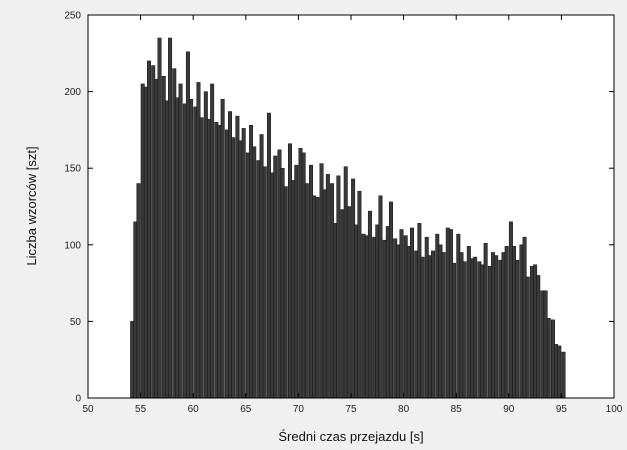 Image resolution: width=627 pixels, height=450 pixels. Describe the element at coordinates (299, 409) in the screenshot. I see `x-tick-label: 70` at that location.